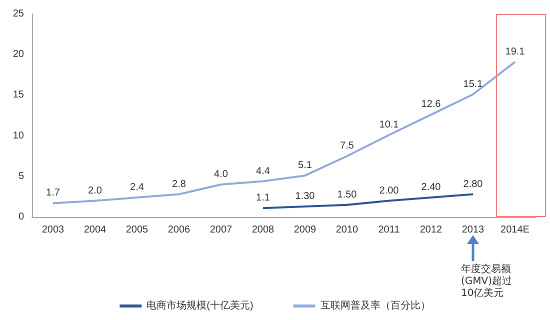 This screenshot has width=550, height=320. I want to click on x-tick-label: 2003, so click(53, 230).